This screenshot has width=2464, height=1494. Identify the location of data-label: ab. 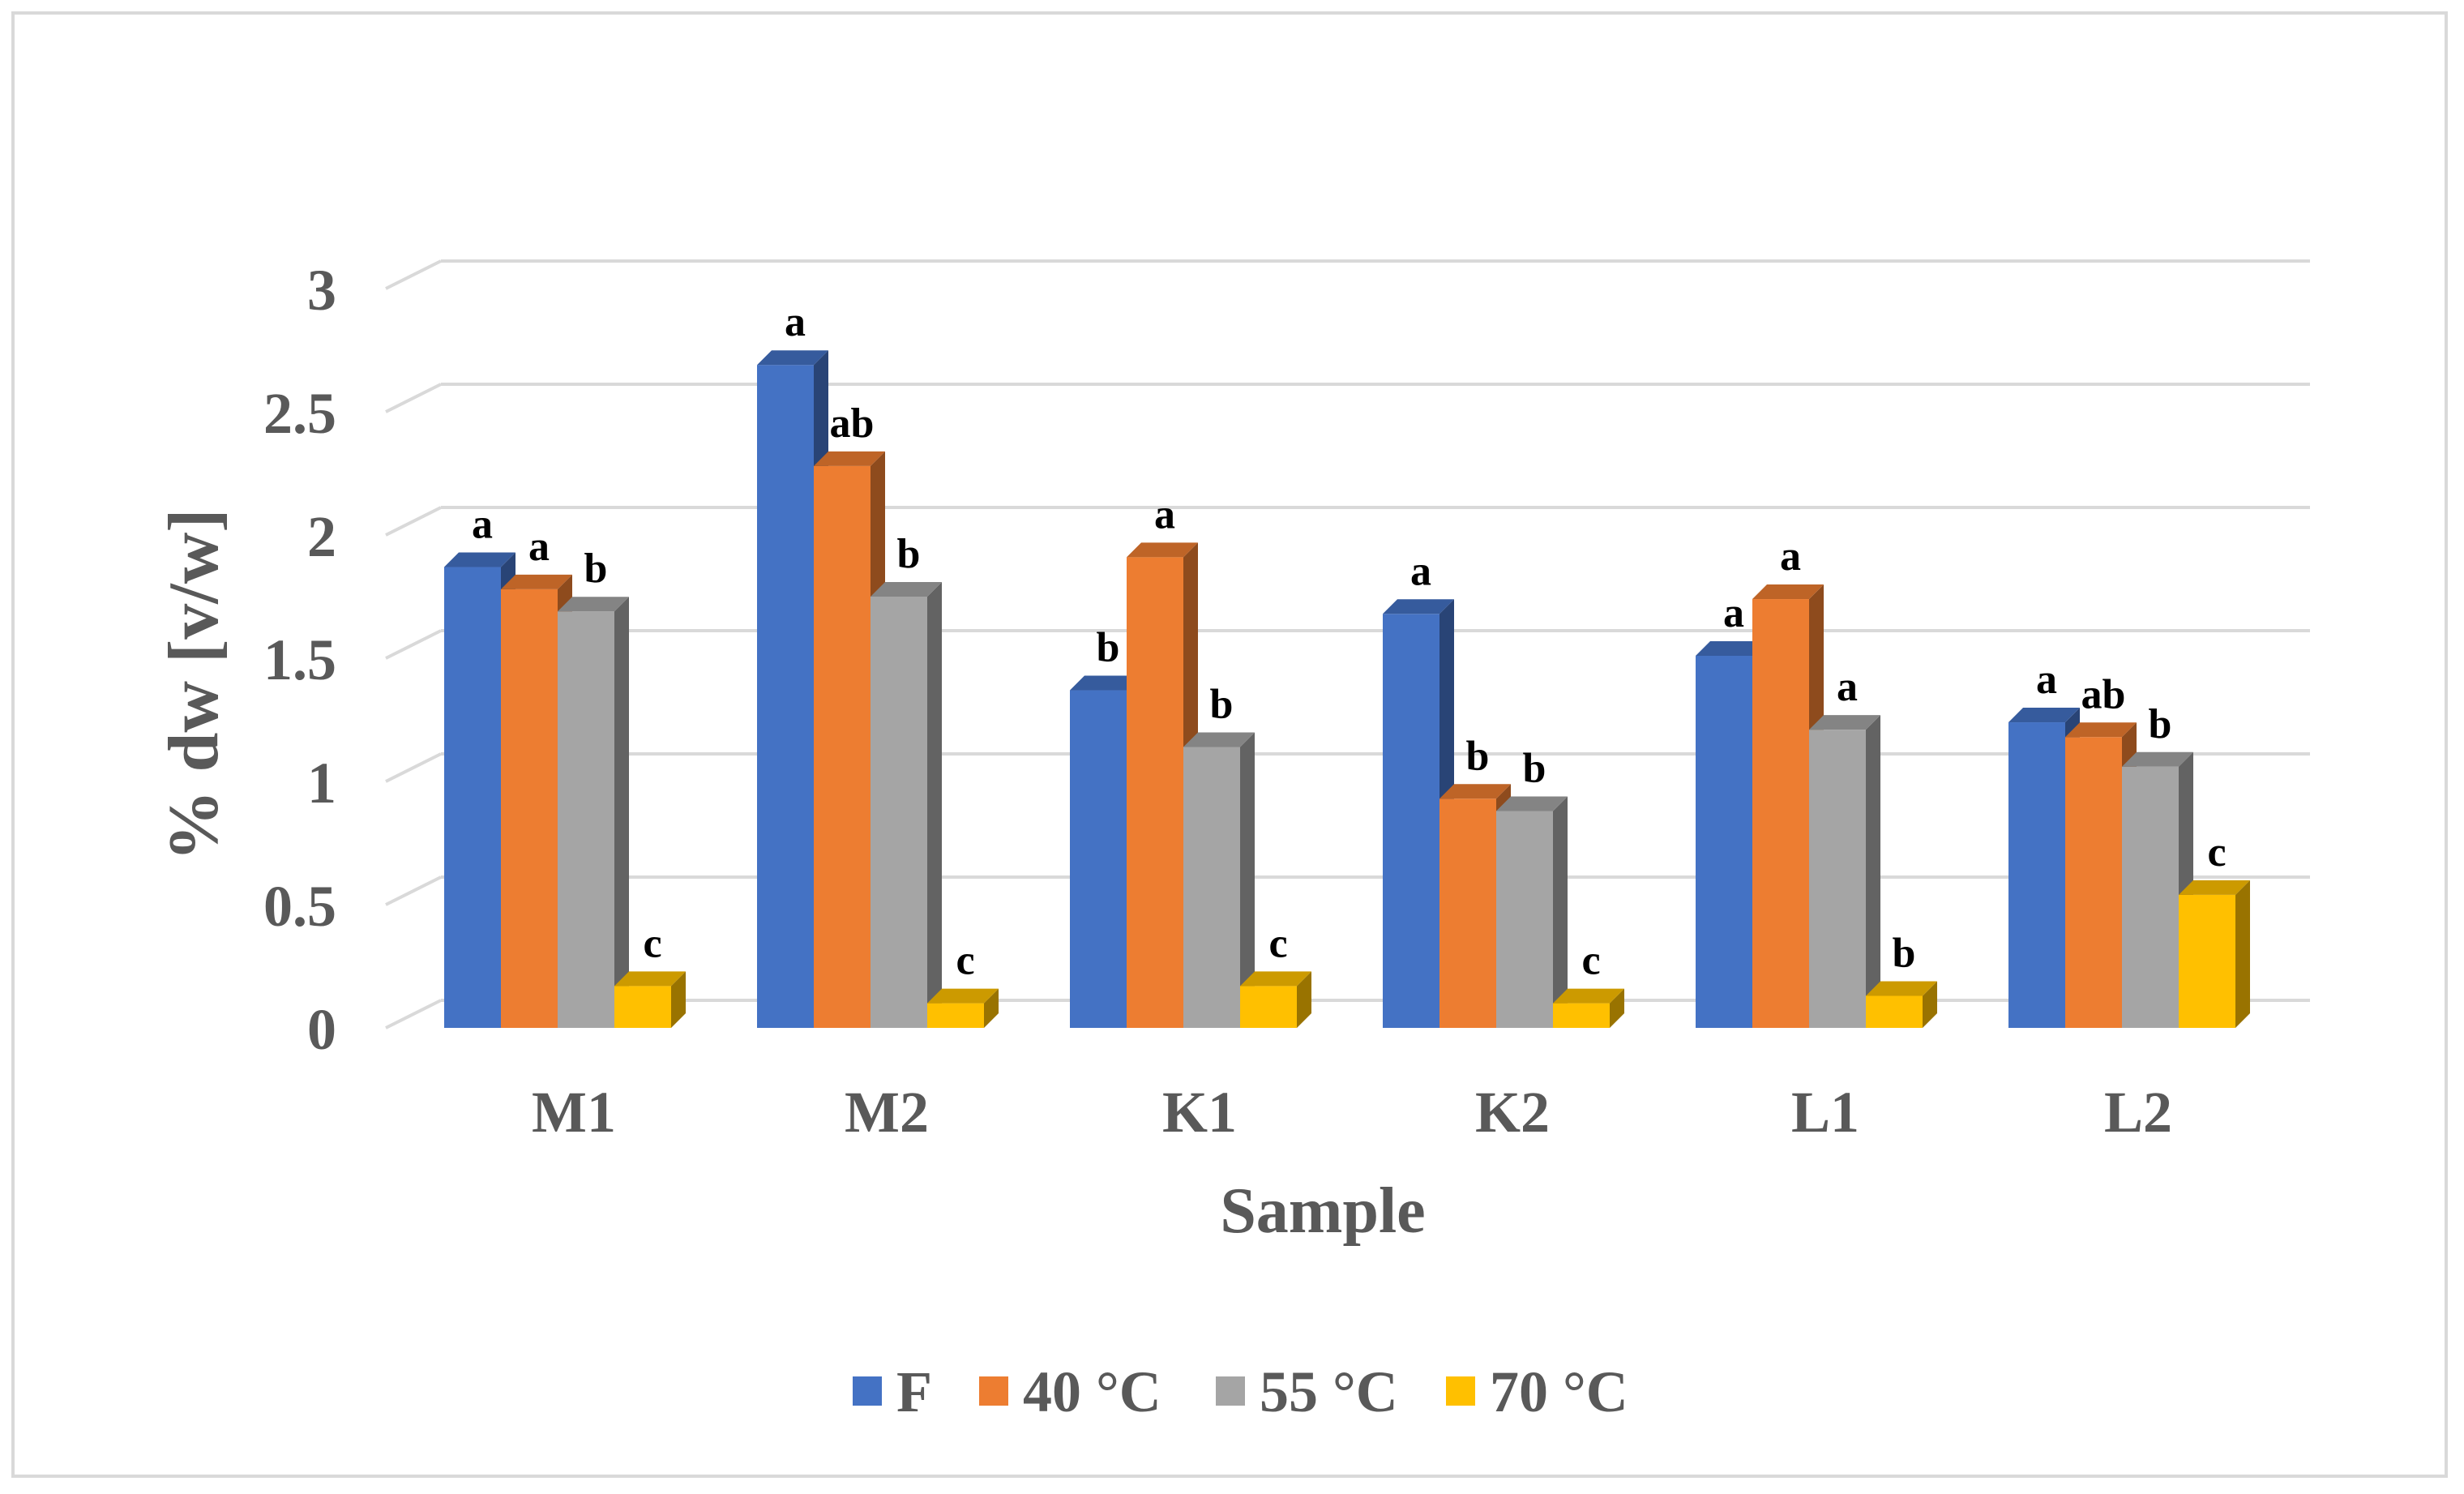
(853, 424).